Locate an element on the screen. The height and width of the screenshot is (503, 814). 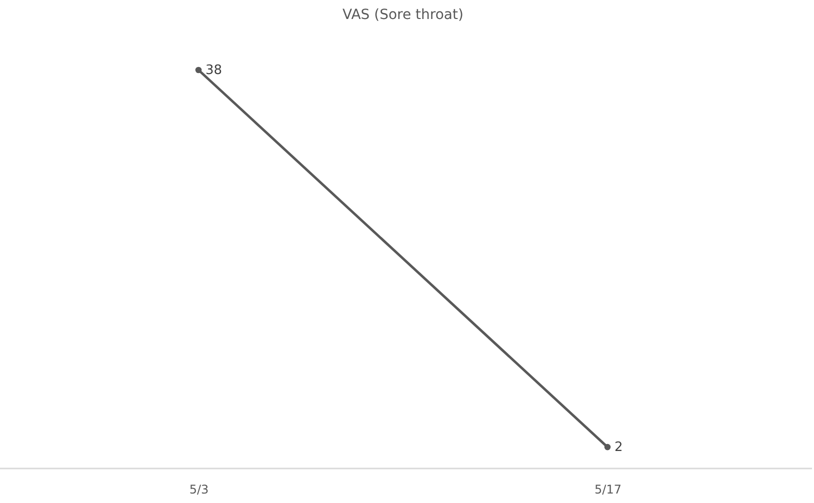
data-label: 38 is located at coordinates (214, 70).